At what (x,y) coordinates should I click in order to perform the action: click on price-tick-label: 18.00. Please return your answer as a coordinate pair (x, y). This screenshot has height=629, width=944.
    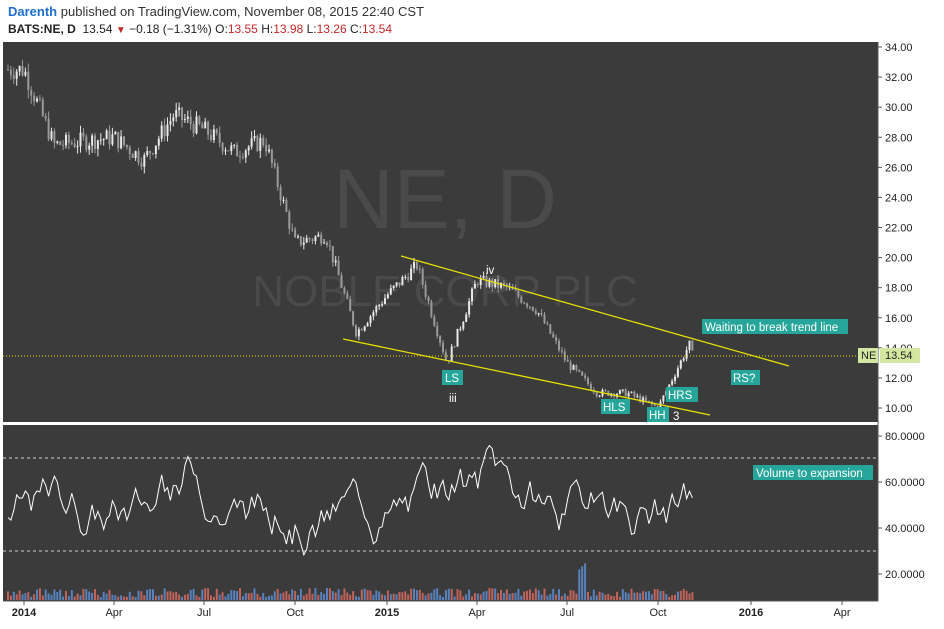
    Looking at the image, I should click on (899, 289).